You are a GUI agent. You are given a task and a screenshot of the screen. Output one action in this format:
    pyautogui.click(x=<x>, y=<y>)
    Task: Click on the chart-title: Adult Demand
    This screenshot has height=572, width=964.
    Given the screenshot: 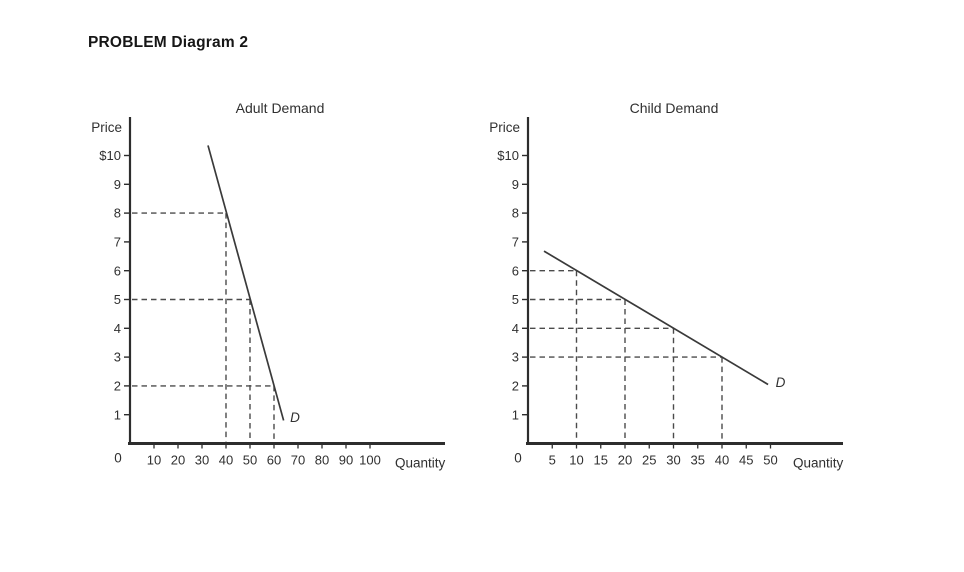 What is the action you would take?
    pyautogui.click(x=280, y=108)
    